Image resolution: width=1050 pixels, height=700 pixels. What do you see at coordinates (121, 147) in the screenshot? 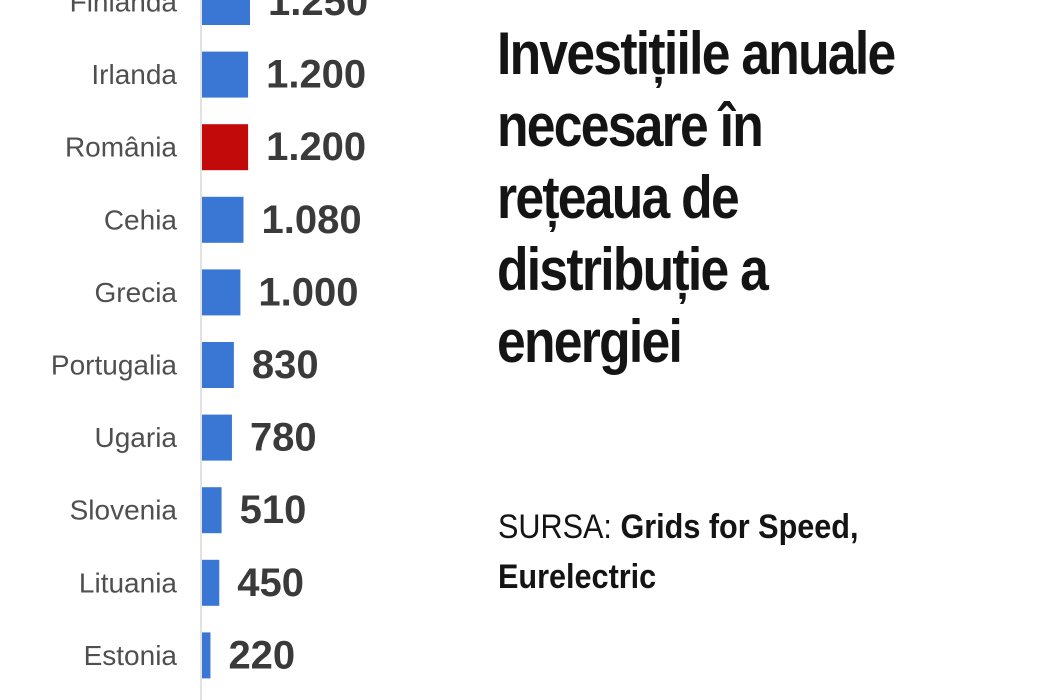
I see `category-label: România` at bounding box center [121, 147].